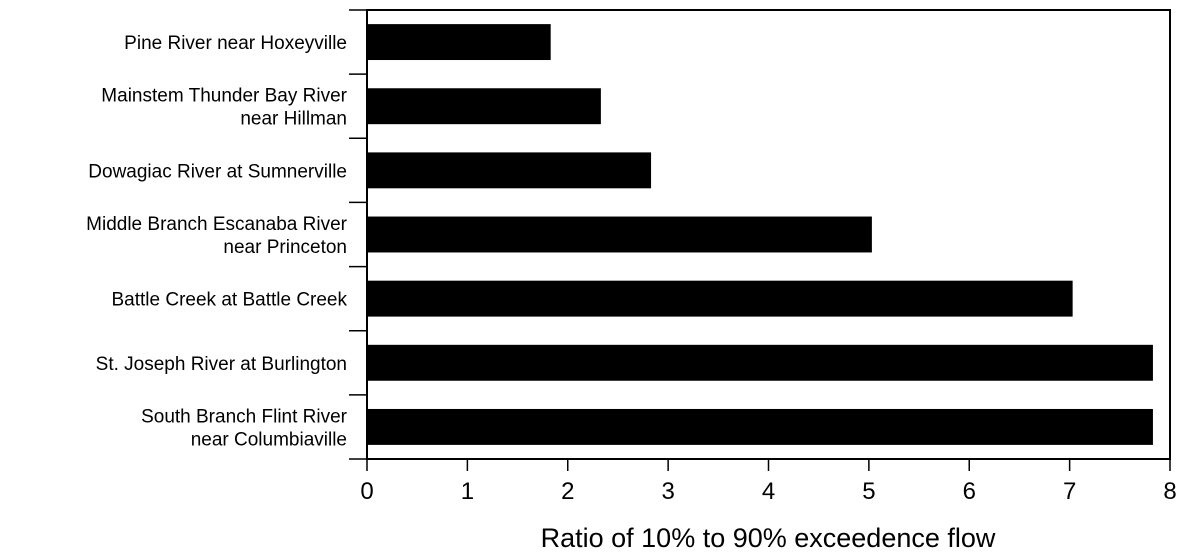  Describe the element at coordinates (969, 491) in the screenshot. I see `x-tick-label: 6` at that location.